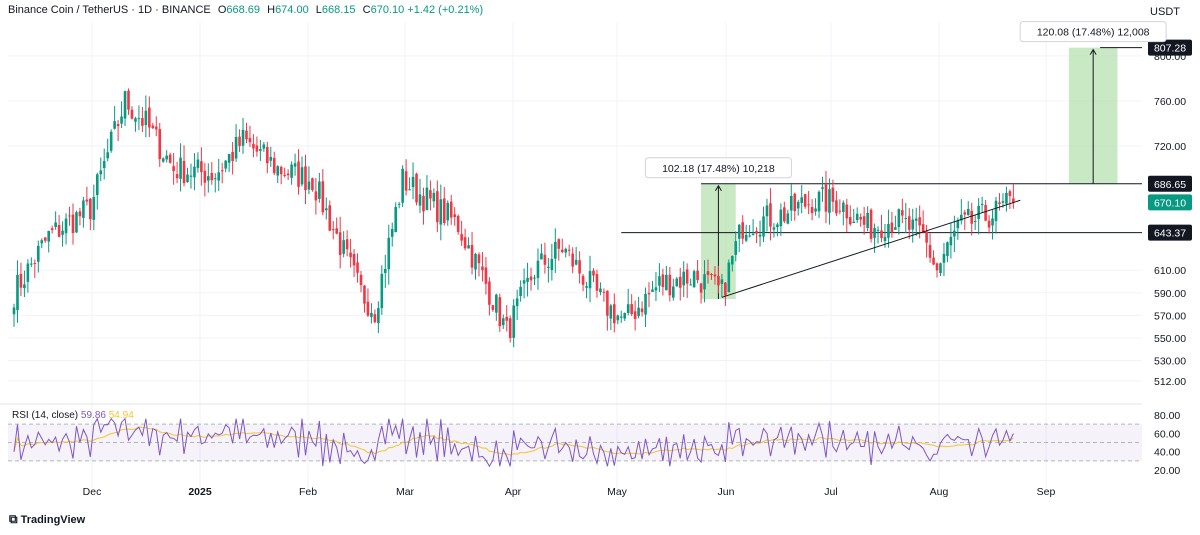  What do you see at coordinates (513, 441) in the screenshot?
I see `rsi-ma-line` at bounding box center [513, 441].